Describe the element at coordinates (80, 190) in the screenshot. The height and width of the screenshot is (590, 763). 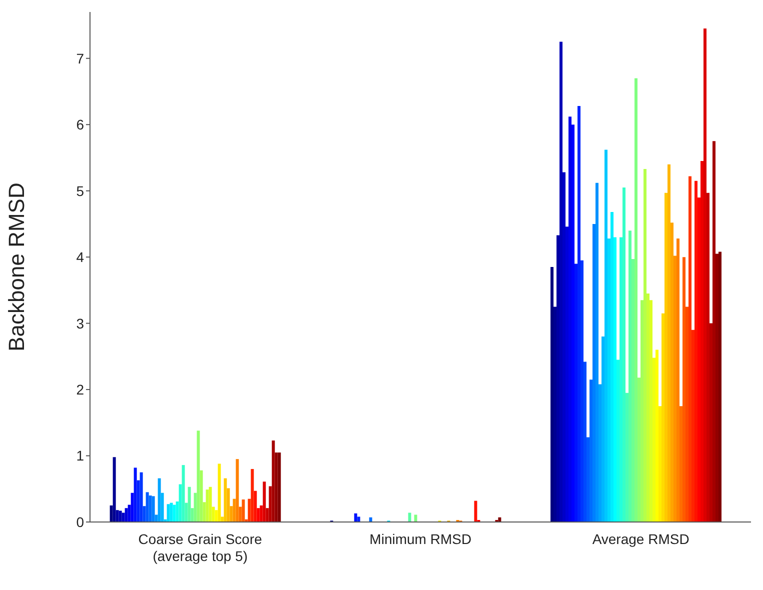
I see `y-tick-label: 5` at that location.